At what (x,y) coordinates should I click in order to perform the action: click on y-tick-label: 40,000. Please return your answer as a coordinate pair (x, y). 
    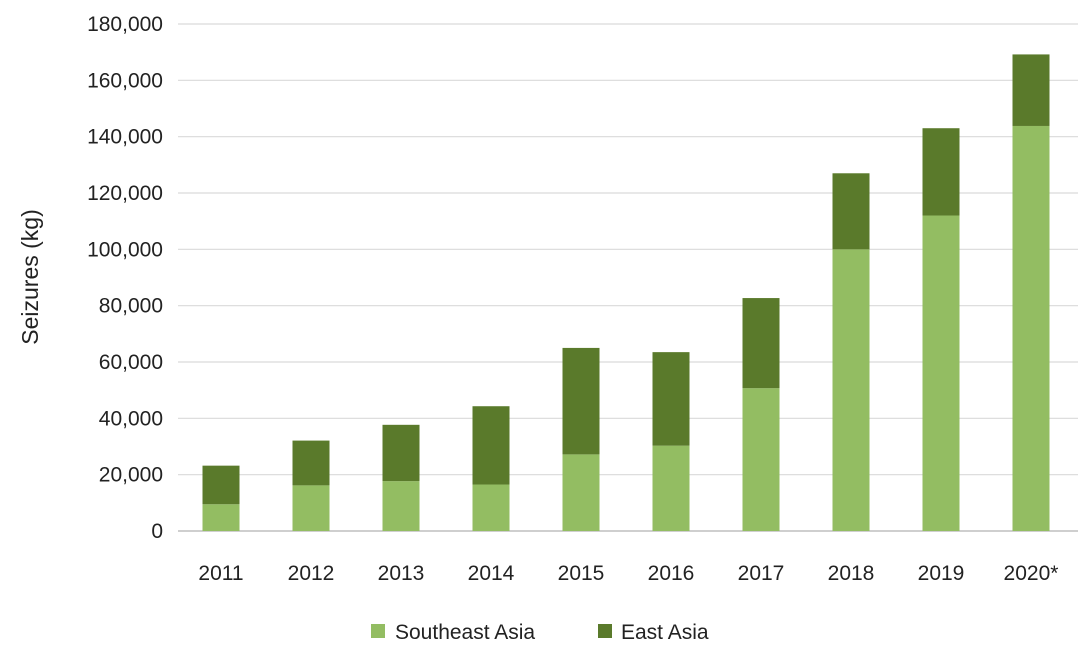
    Looking at the image, I should click on (131, 418).